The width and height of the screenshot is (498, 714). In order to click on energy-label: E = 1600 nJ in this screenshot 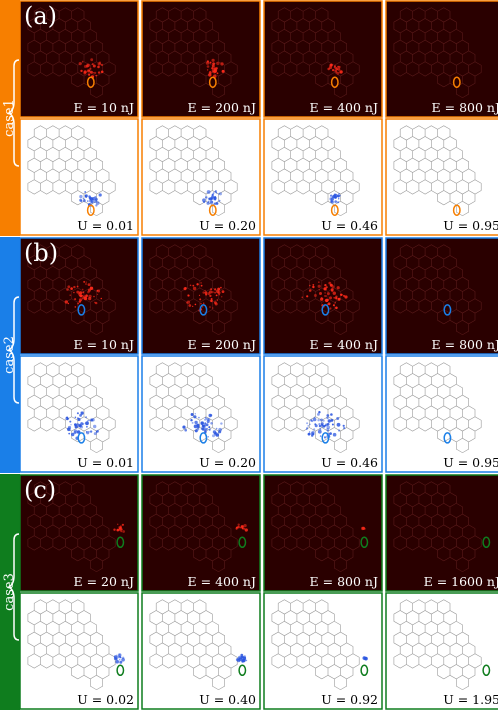, I will do `click(461, 581)`.